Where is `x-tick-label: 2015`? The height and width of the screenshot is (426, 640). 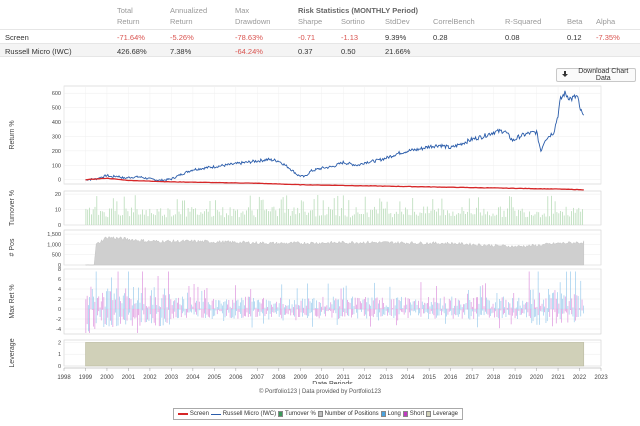 x-tick-label: 2015 is located at coordinates (429, 378).